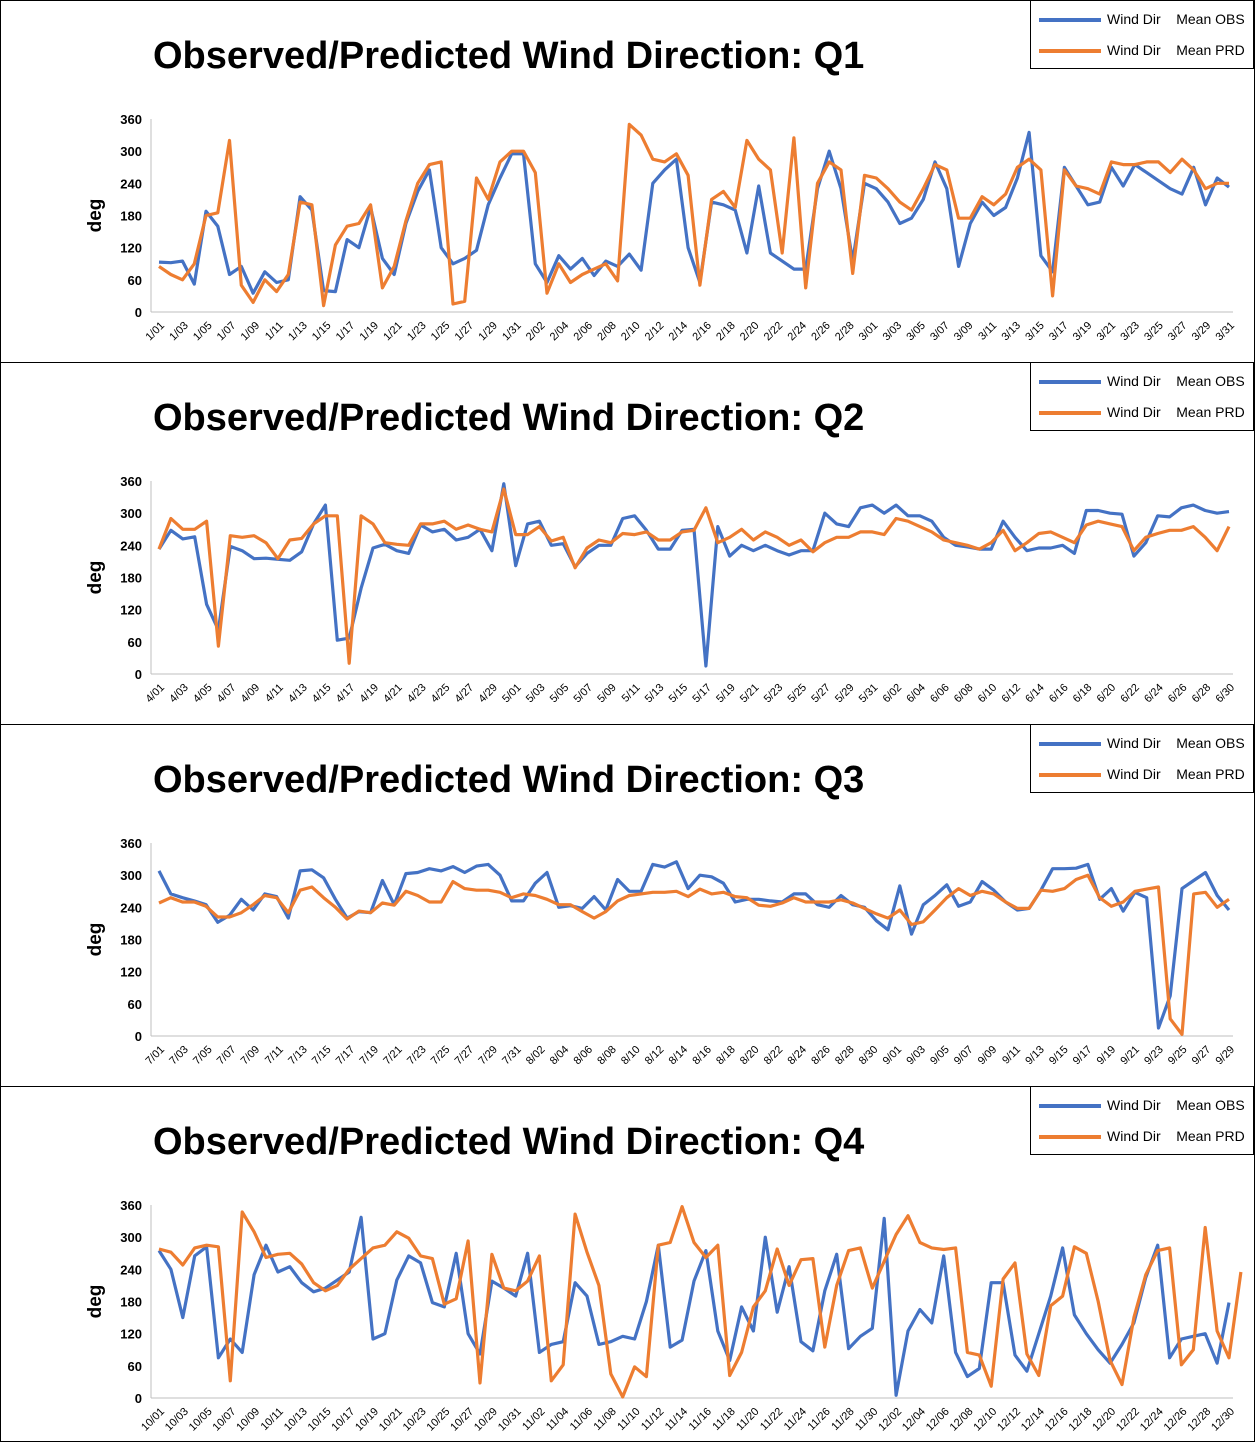 This screenshot has height=1442, width=1255. What do you see at coordinates (869, 332) in the screenshot?
I see `x-tick-label: 3/01` at bounding box center [869, 332].